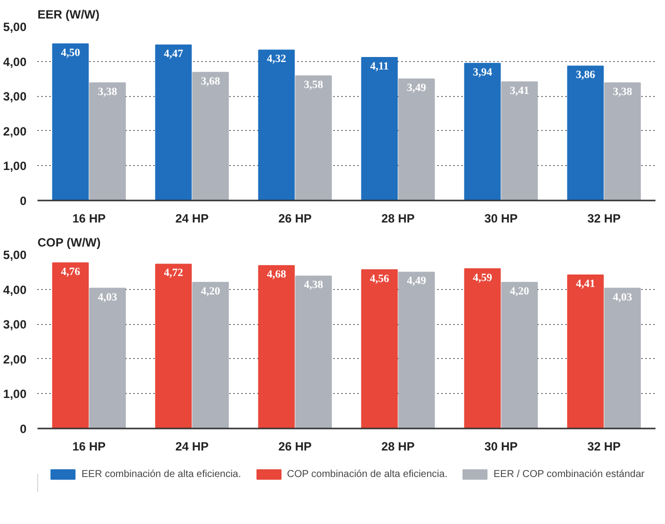 This screenshot has height=524, width=665. Describe the element at coordinates (367, 474) in the screenshot. I see `legend-label: COP combinación de alta eficiencia.` at that location.